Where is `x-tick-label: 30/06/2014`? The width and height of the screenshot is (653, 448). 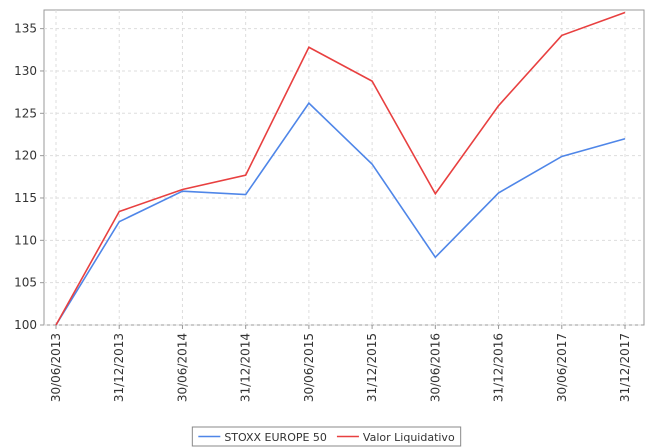 x-tick-label: 30/06/2014 is located at coordinates (182, 367).